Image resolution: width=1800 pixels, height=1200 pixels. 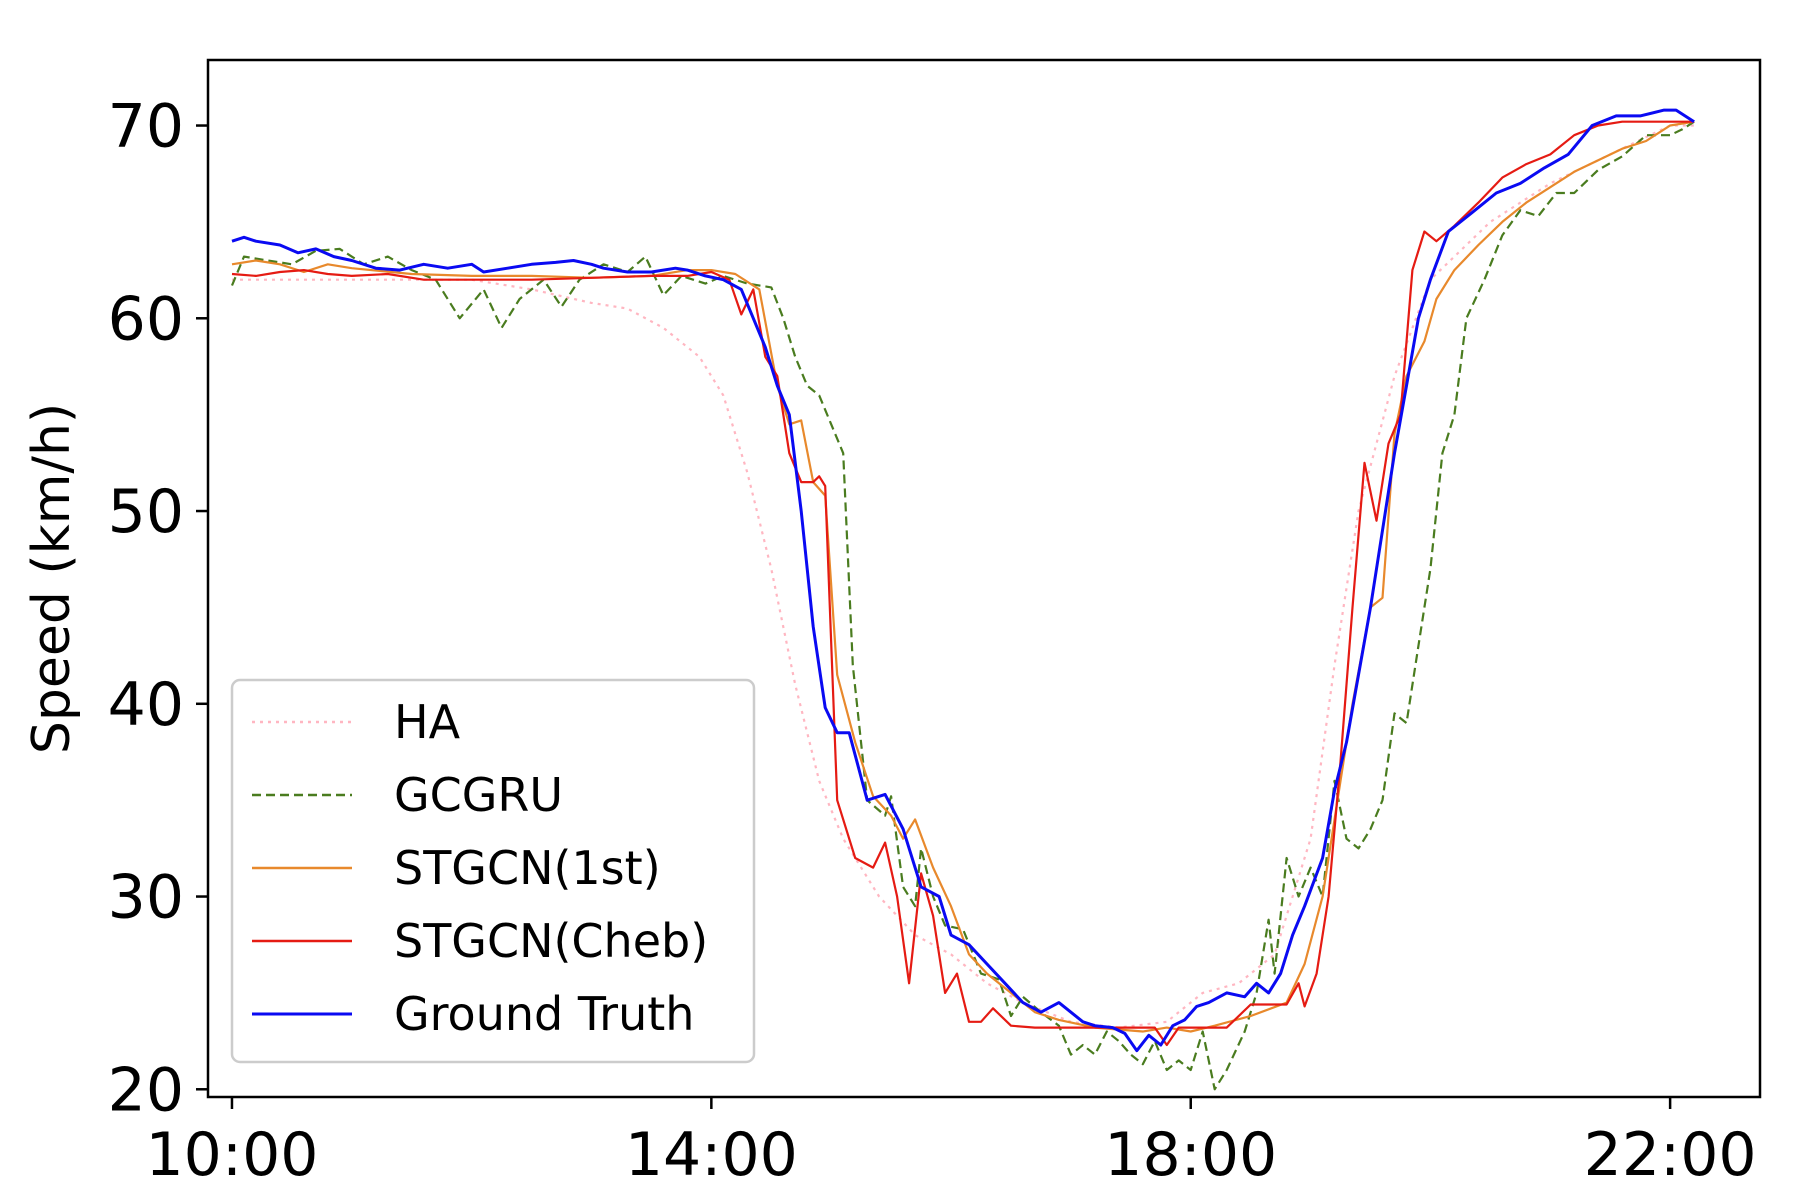 I want to click on legend-label: GCGRU, so click(x=478, y=795).